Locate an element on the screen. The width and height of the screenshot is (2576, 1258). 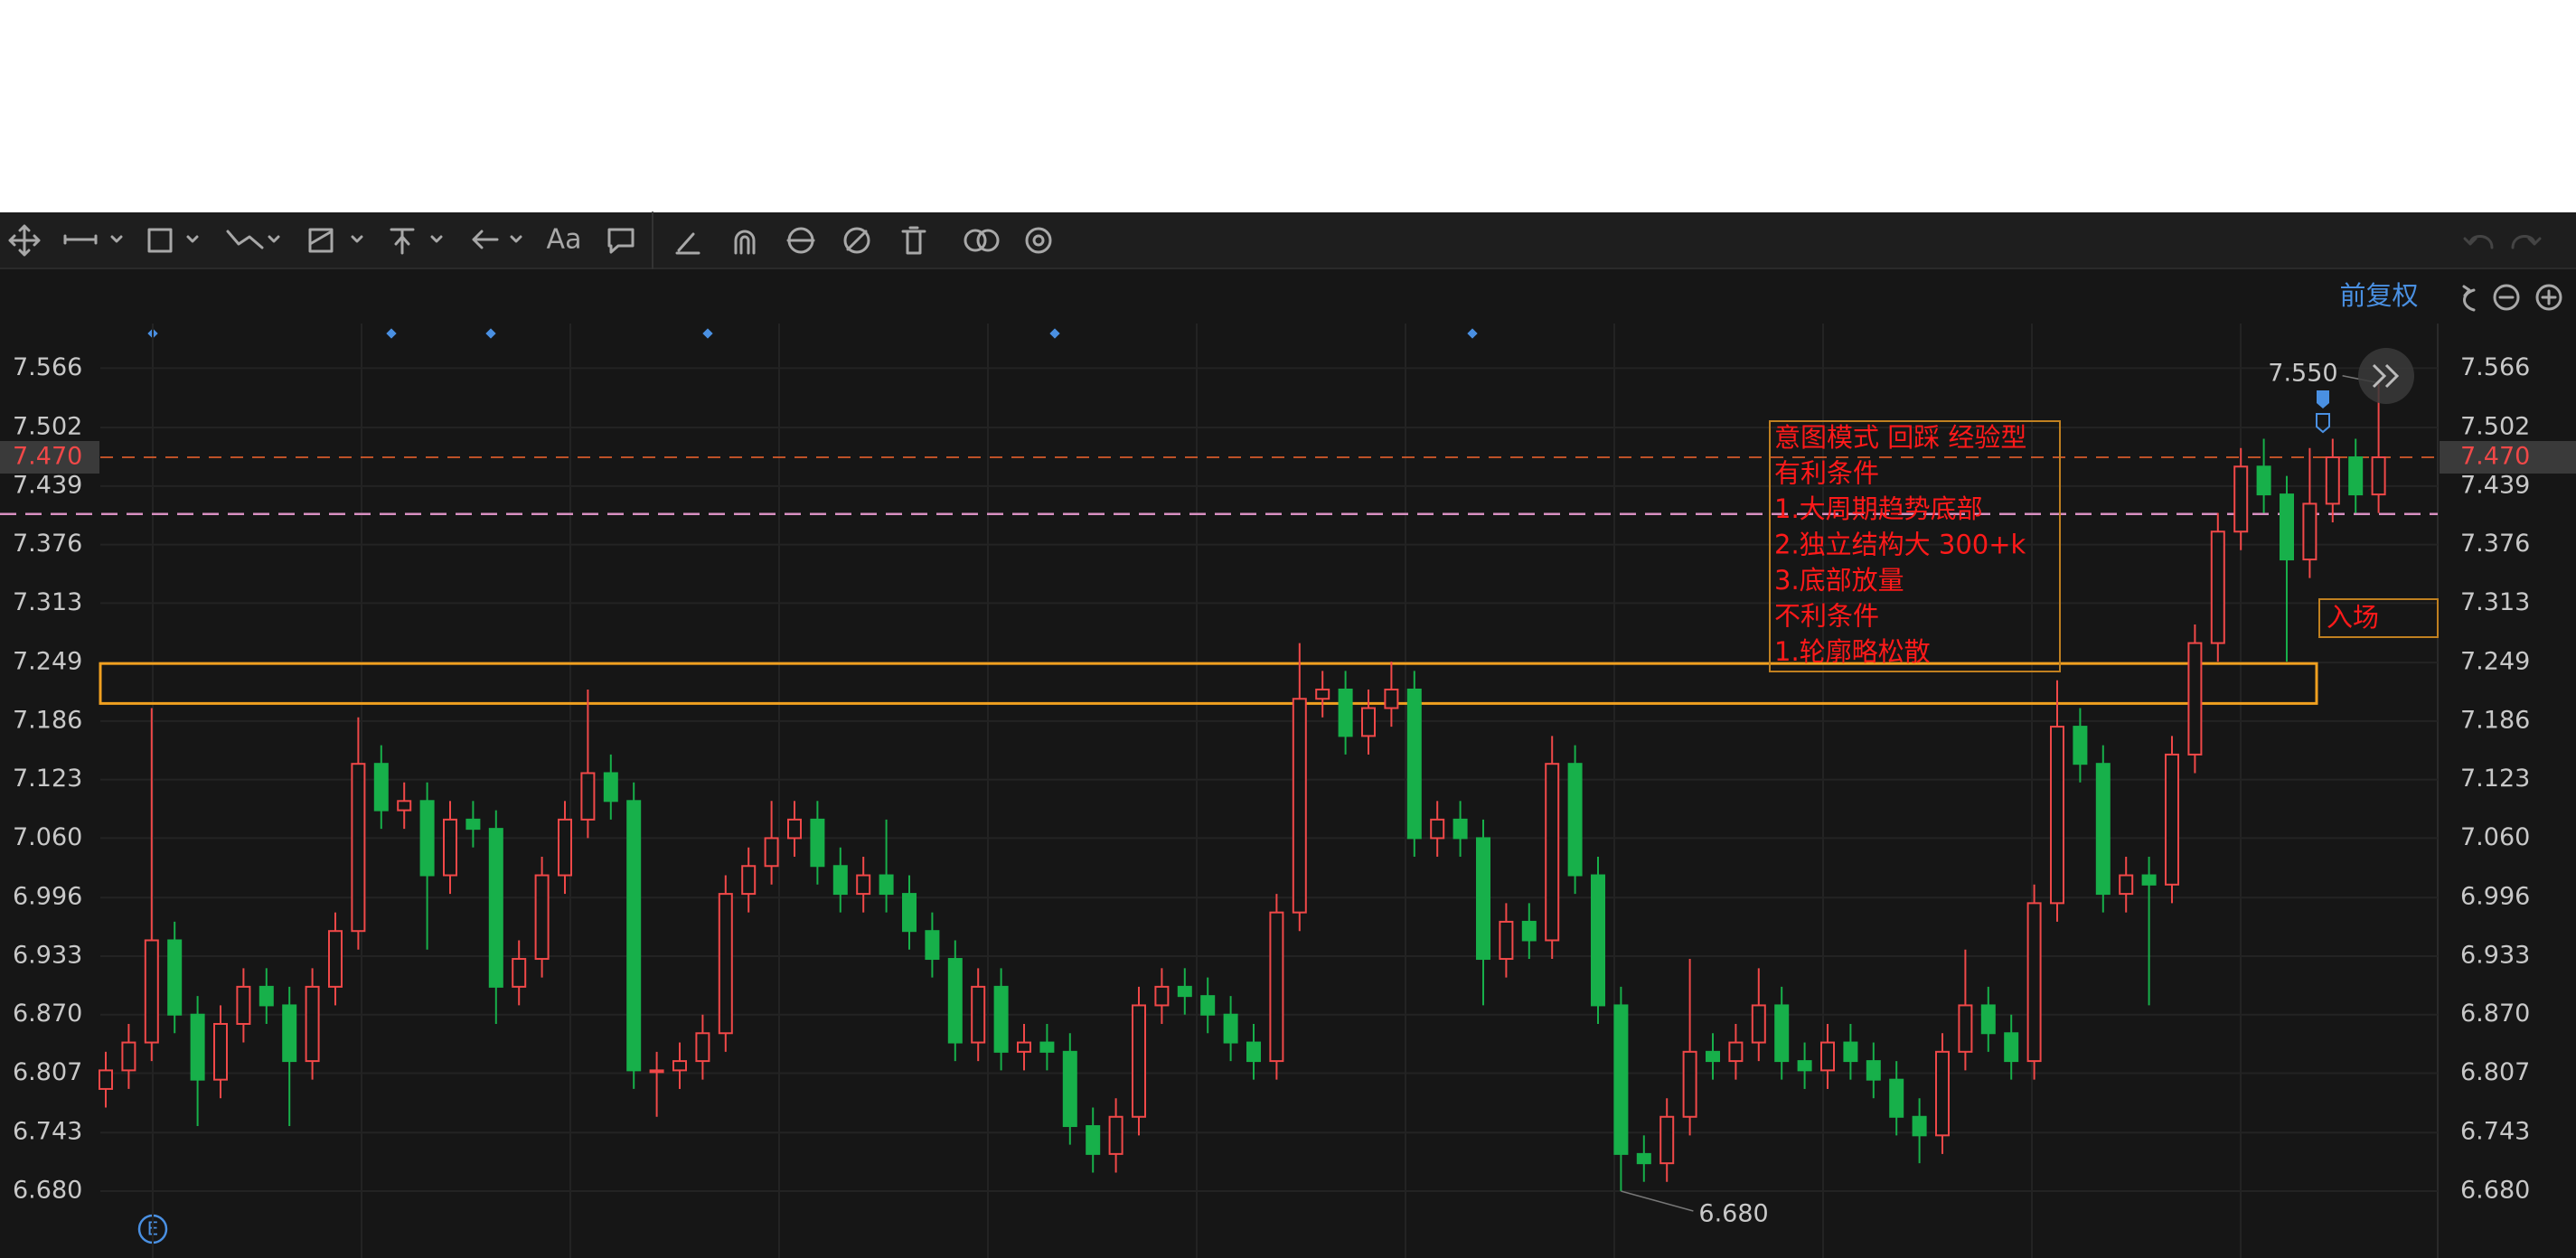
fib-tool is located at coordinates (335, 240).